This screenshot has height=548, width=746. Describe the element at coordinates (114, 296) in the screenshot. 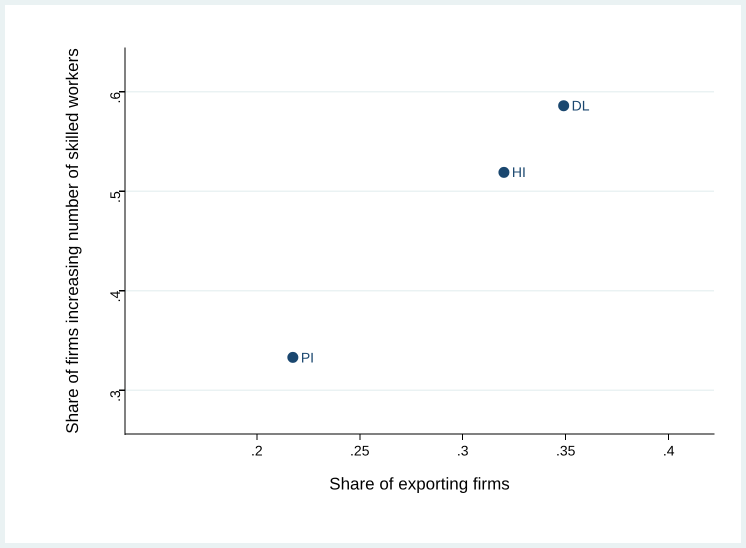

I see `y-tick-label: .4` at that location.